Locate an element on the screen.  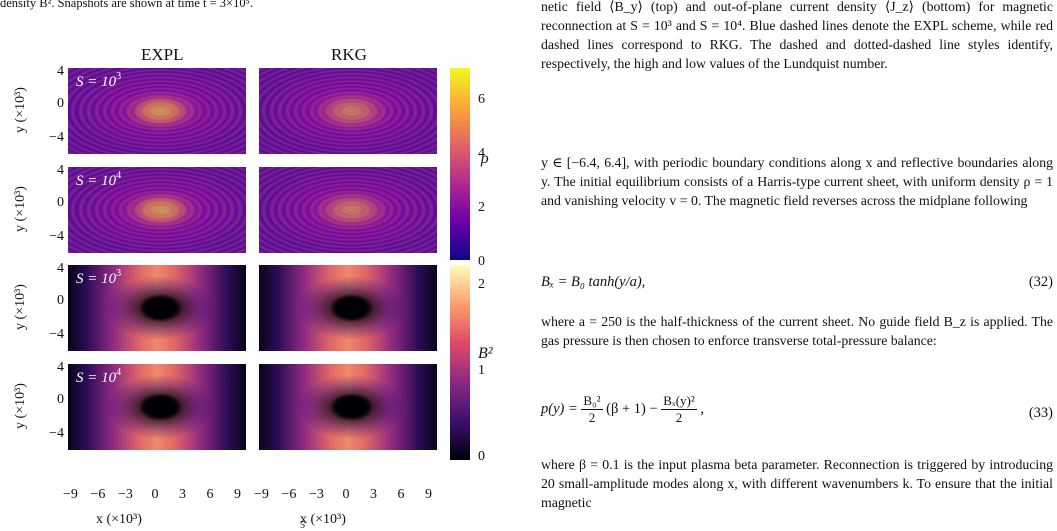
column-title-rkg: RKG is located at coordinates (349, 54).